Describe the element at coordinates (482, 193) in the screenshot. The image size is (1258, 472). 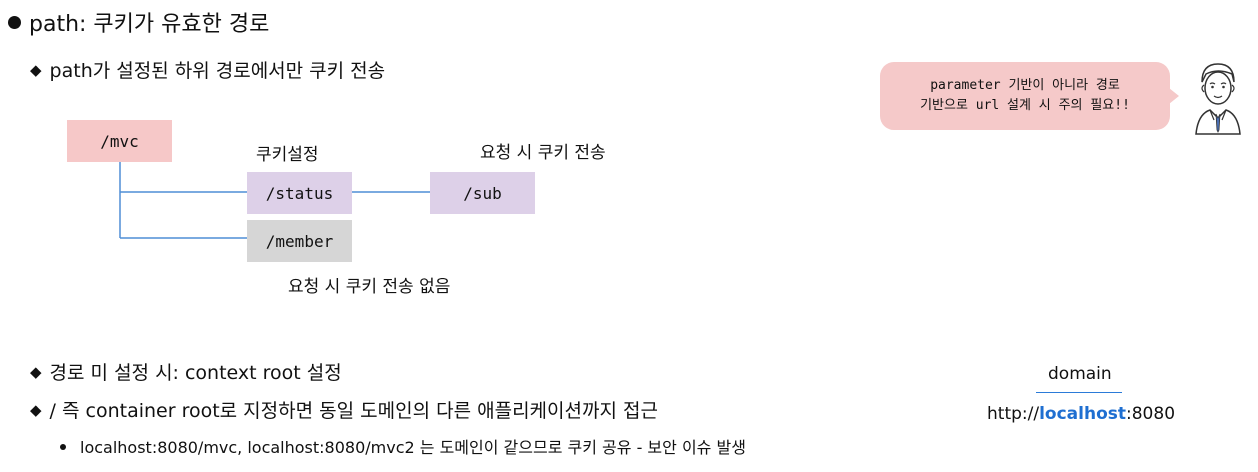
I see `path-box-sub: /sub` at that location.